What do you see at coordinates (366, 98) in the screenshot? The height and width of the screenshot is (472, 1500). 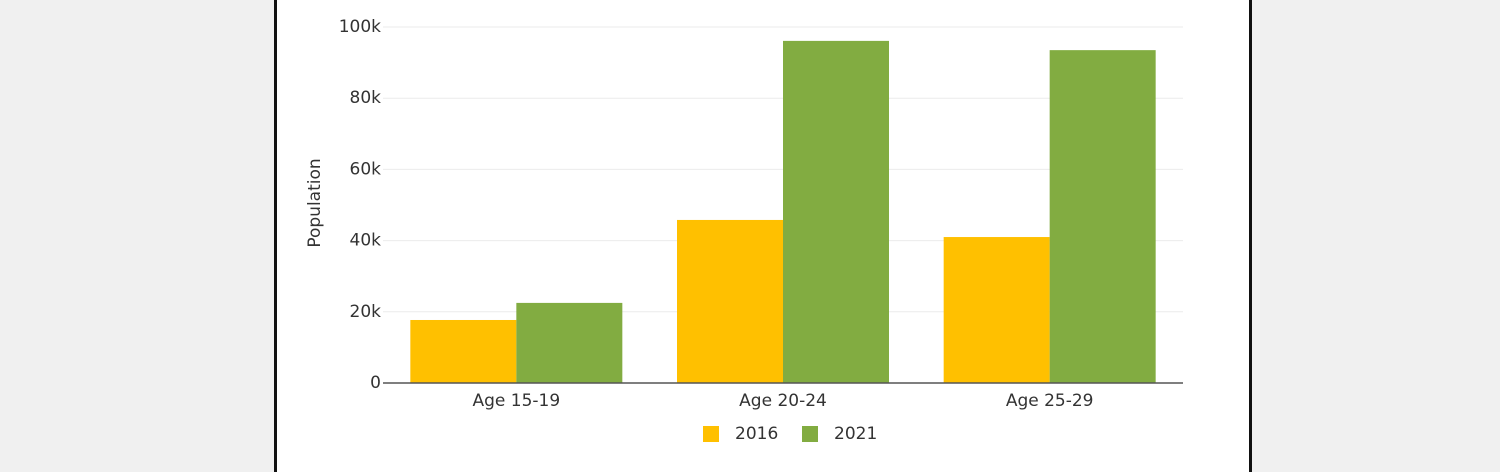 I see `y-tick-label: 80k` at bounding box center [366, 98].